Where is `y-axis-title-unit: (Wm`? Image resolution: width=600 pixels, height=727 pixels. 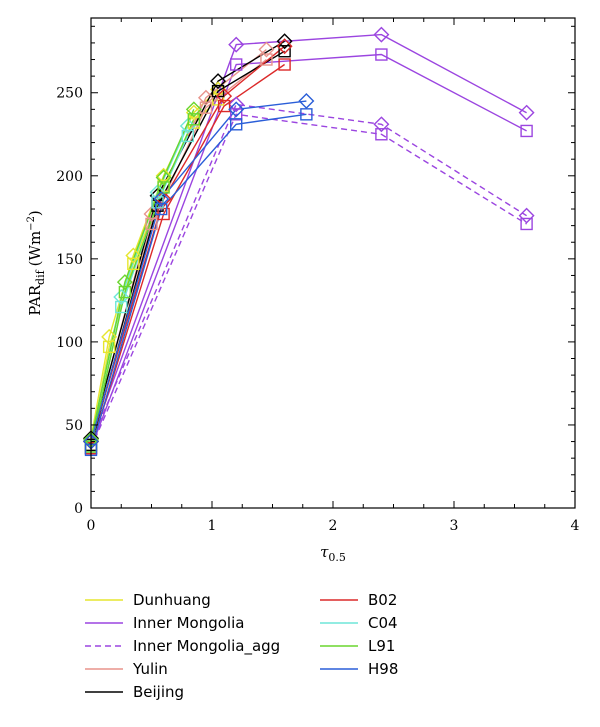
y-axis-title-unit: (Wm is located at coordinates (35, 249).